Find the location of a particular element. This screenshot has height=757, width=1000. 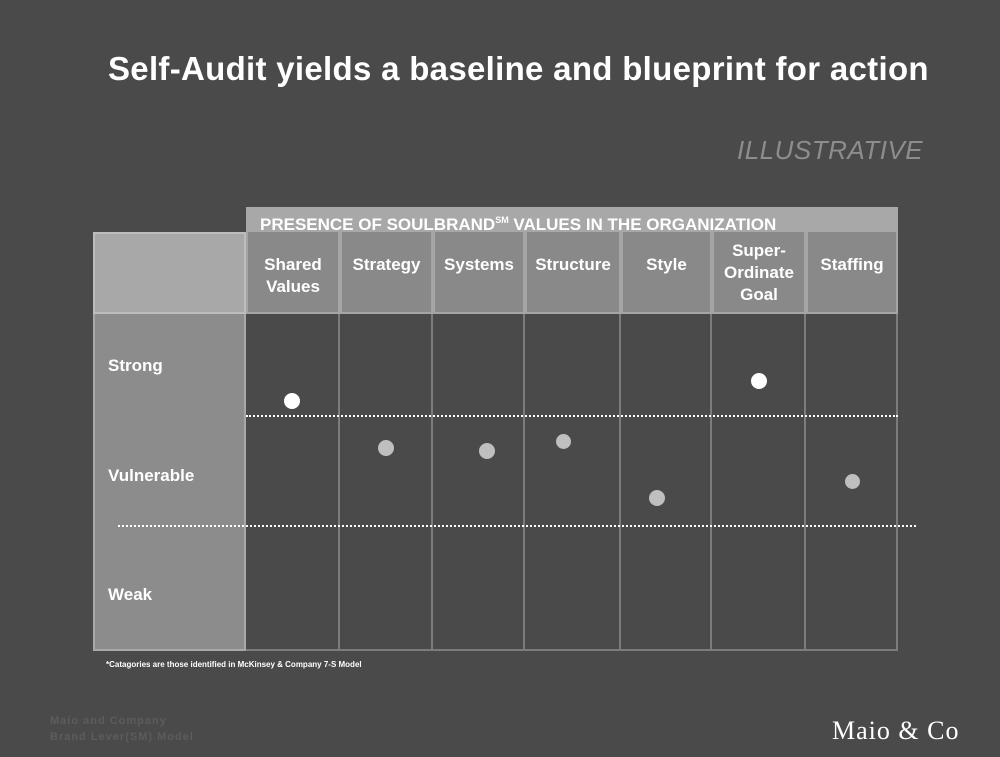

company-logo: Maio & Co is located at coordinates (896, 730).